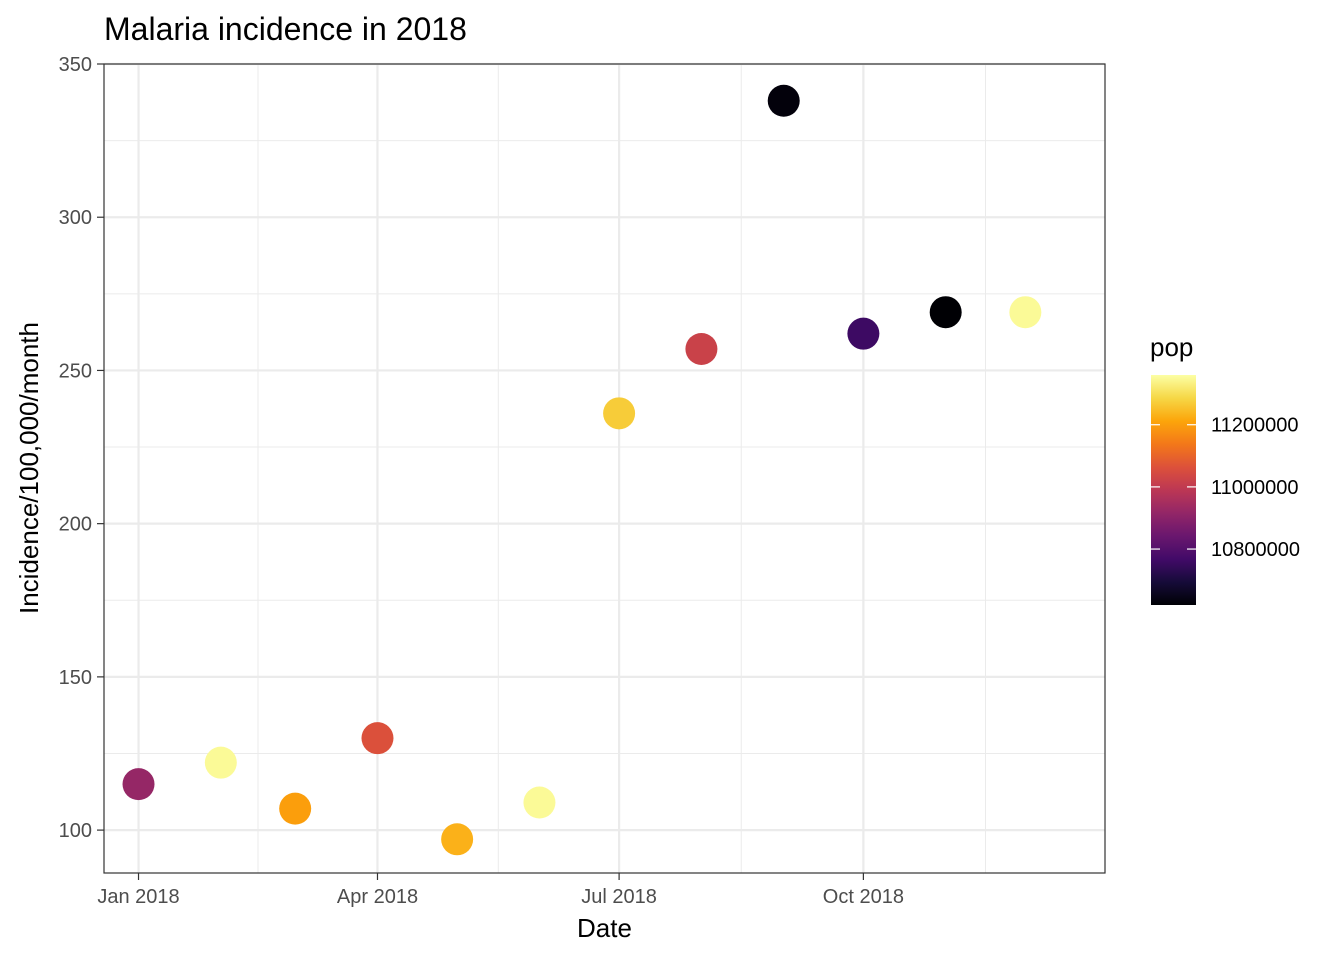  What do you see at coordinates (75, 831) in the screenshot?
I see `y-tick-label: 100` at bounding box center [75, 831].